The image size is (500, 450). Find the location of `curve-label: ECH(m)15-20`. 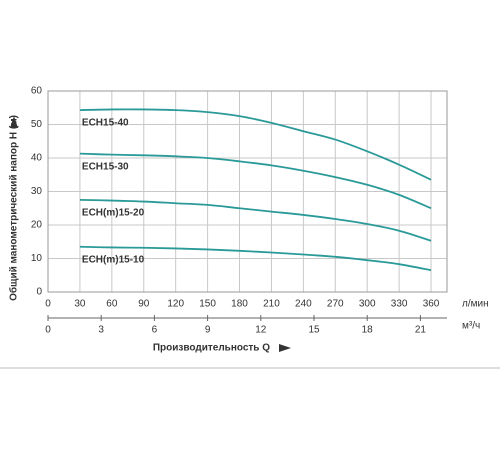

curve-label: ECH(m)15-20 is located at coordinates (113, 213).